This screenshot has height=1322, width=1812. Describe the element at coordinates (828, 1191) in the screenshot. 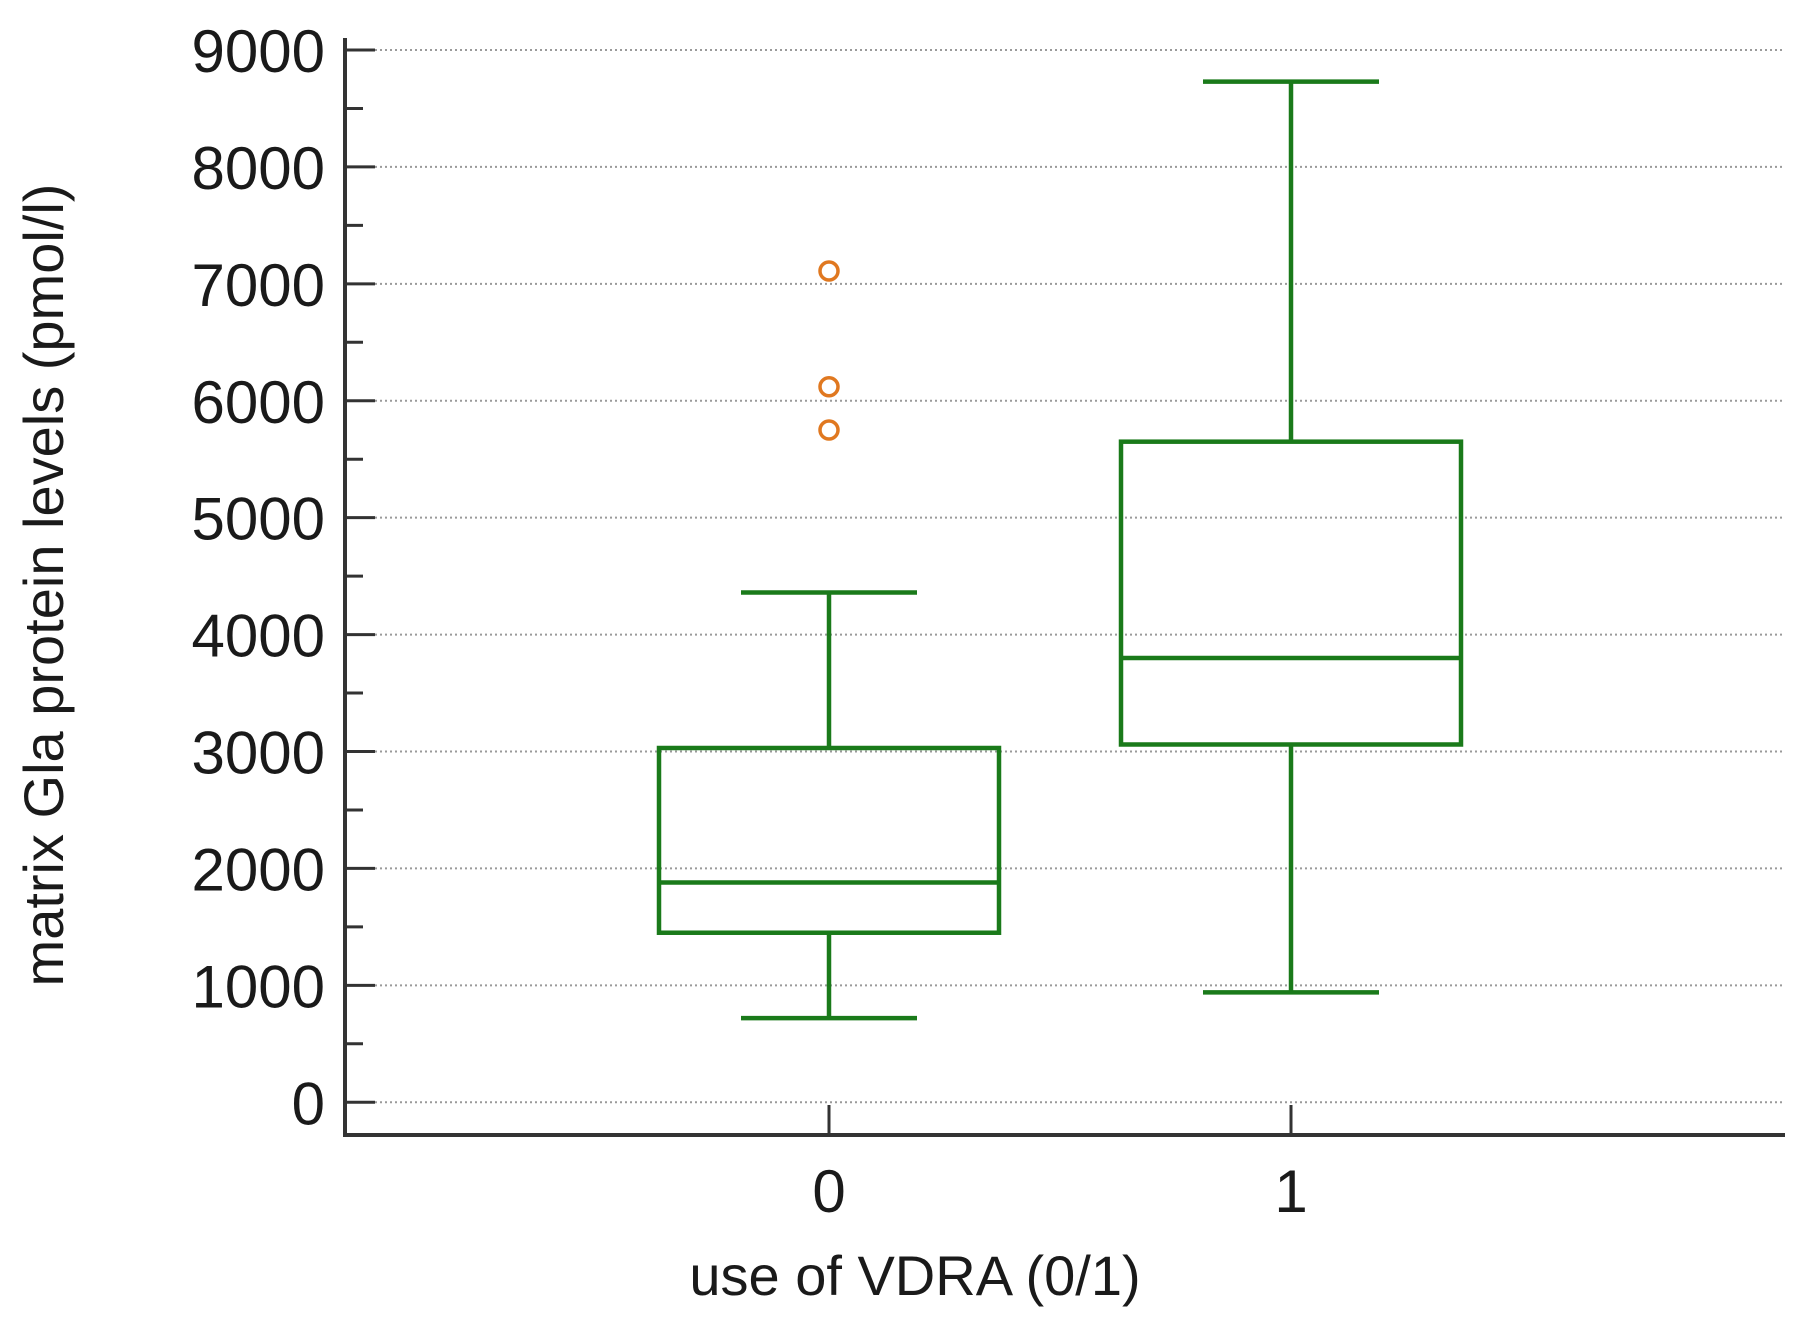

I see `x-tick-label-0: 0` at that location.